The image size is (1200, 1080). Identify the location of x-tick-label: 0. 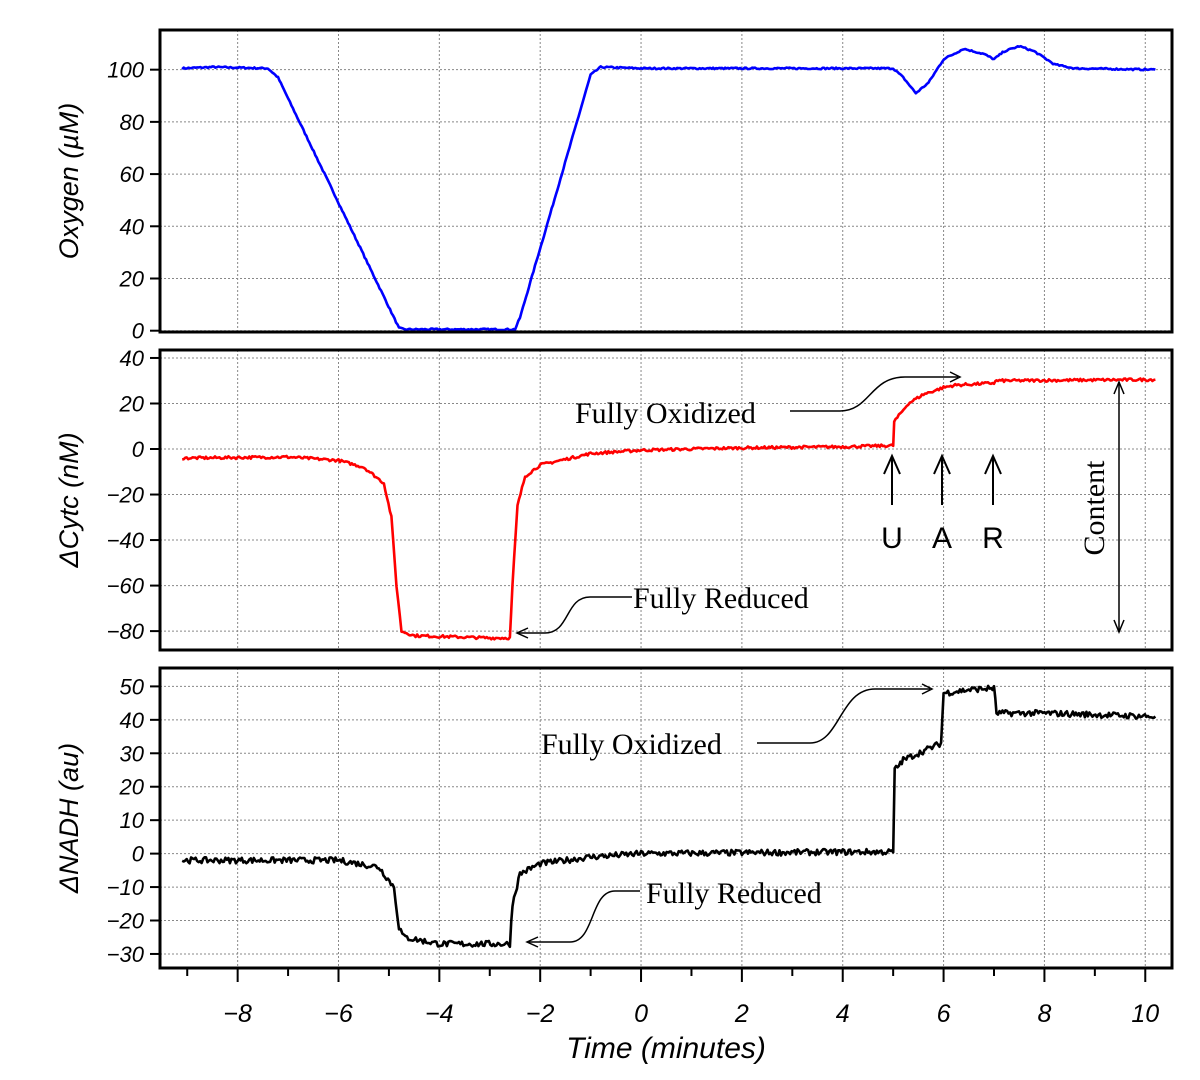
(641, 1014).